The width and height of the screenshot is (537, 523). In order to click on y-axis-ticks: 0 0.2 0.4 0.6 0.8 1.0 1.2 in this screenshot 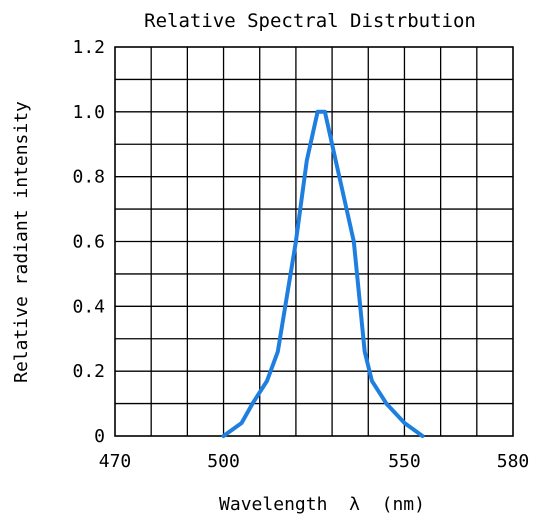, I will do `click(88, 242)`.